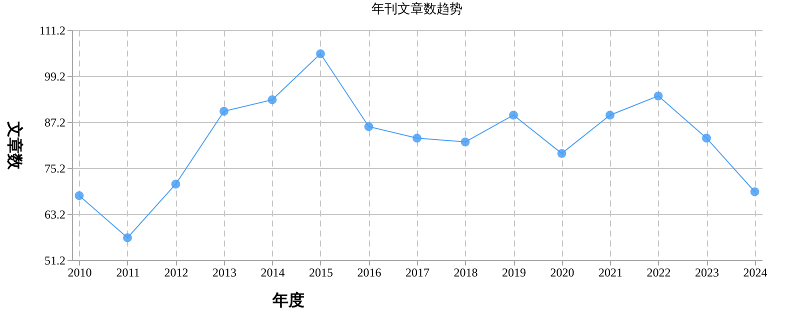 The width and height of the screenshot is (798, 330). I want to click on y-tick-label: 99.2, so click(55, 77).